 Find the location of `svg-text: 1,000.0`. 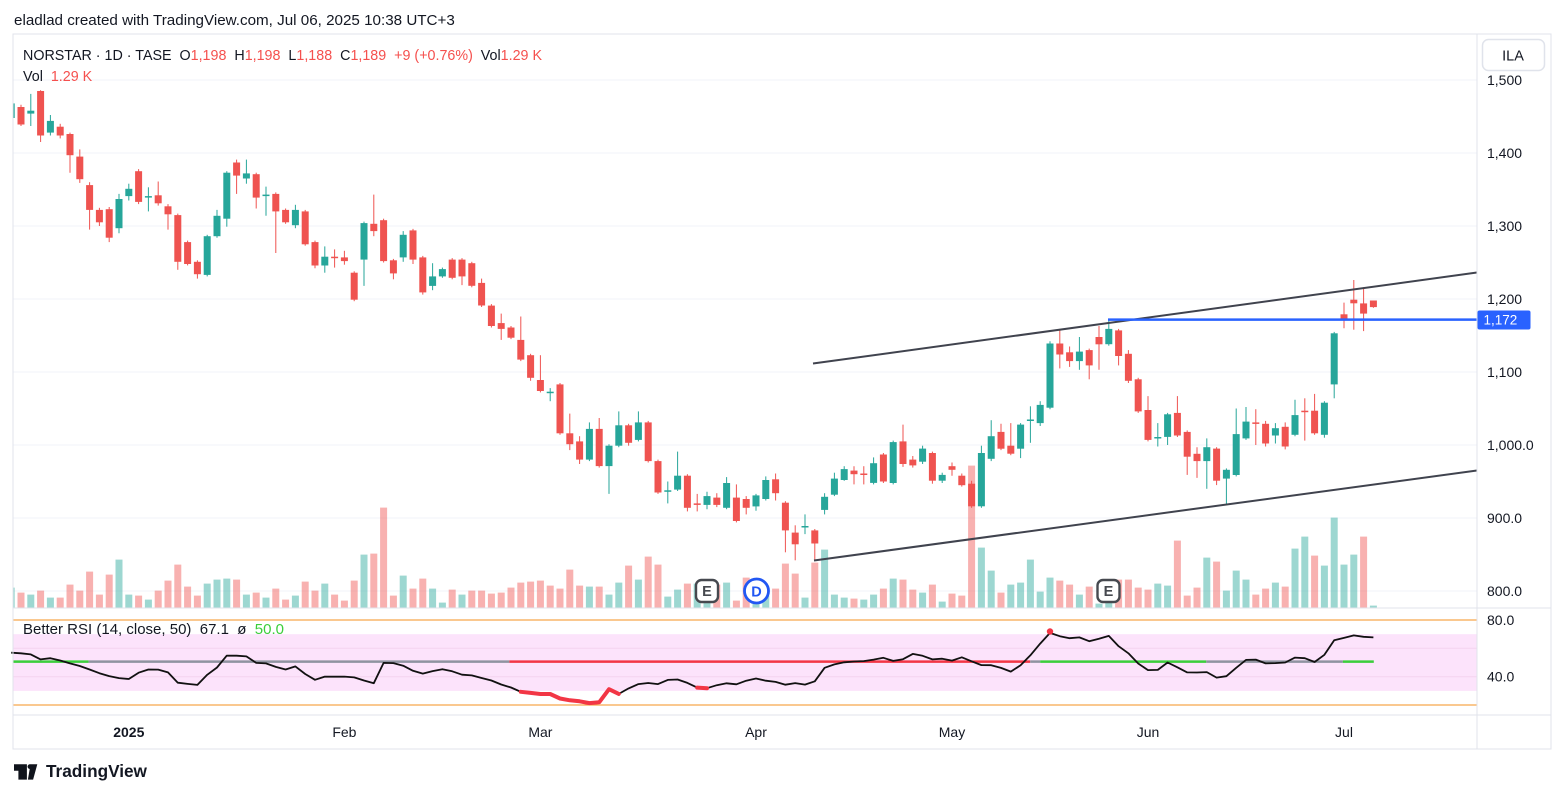

svg-text: 1,000.0 is located at coordinates (1510, 445).